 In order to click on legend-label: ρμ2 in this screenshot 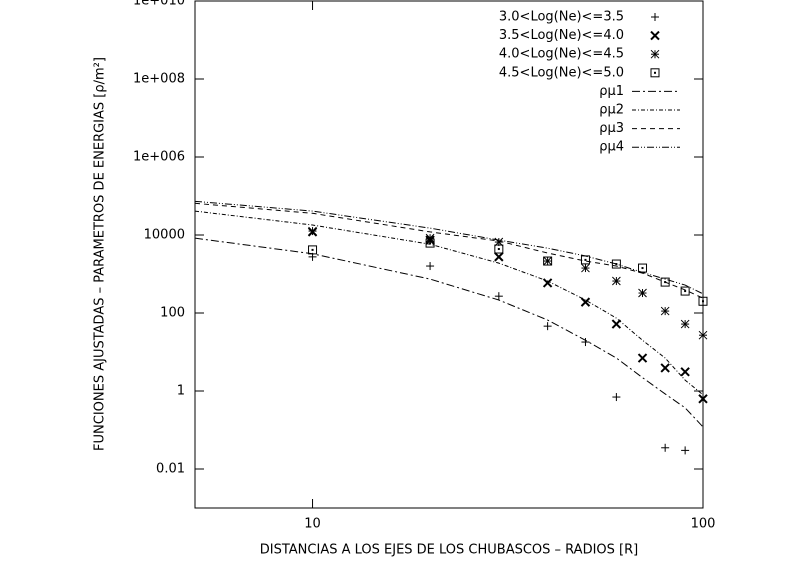, I will do `click(611, 110)`.